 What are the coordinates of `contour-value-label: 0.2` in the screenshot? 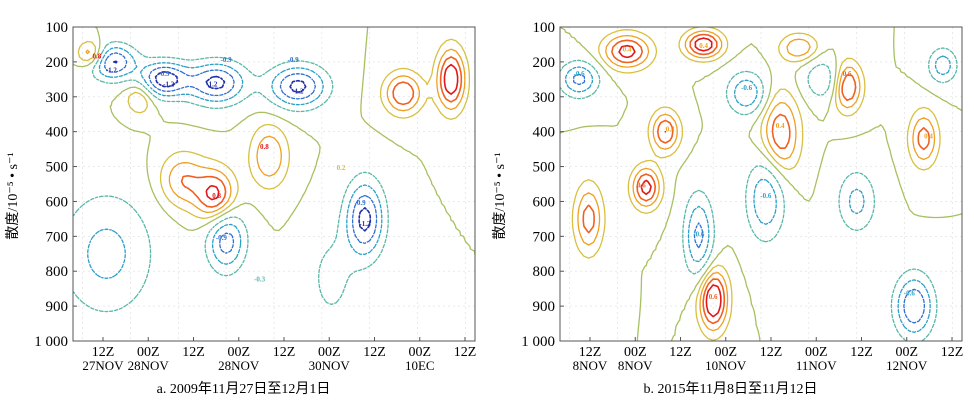 It's located at (341, 168).